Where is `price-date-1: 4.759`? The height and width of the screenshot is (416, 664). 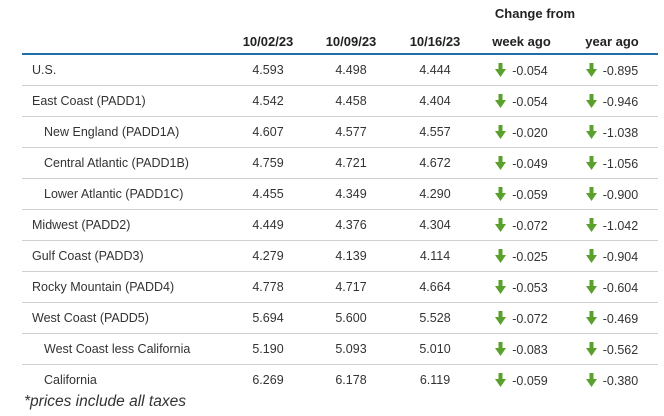
price-date-1: 4.759 is located at coordinates (268, 163).